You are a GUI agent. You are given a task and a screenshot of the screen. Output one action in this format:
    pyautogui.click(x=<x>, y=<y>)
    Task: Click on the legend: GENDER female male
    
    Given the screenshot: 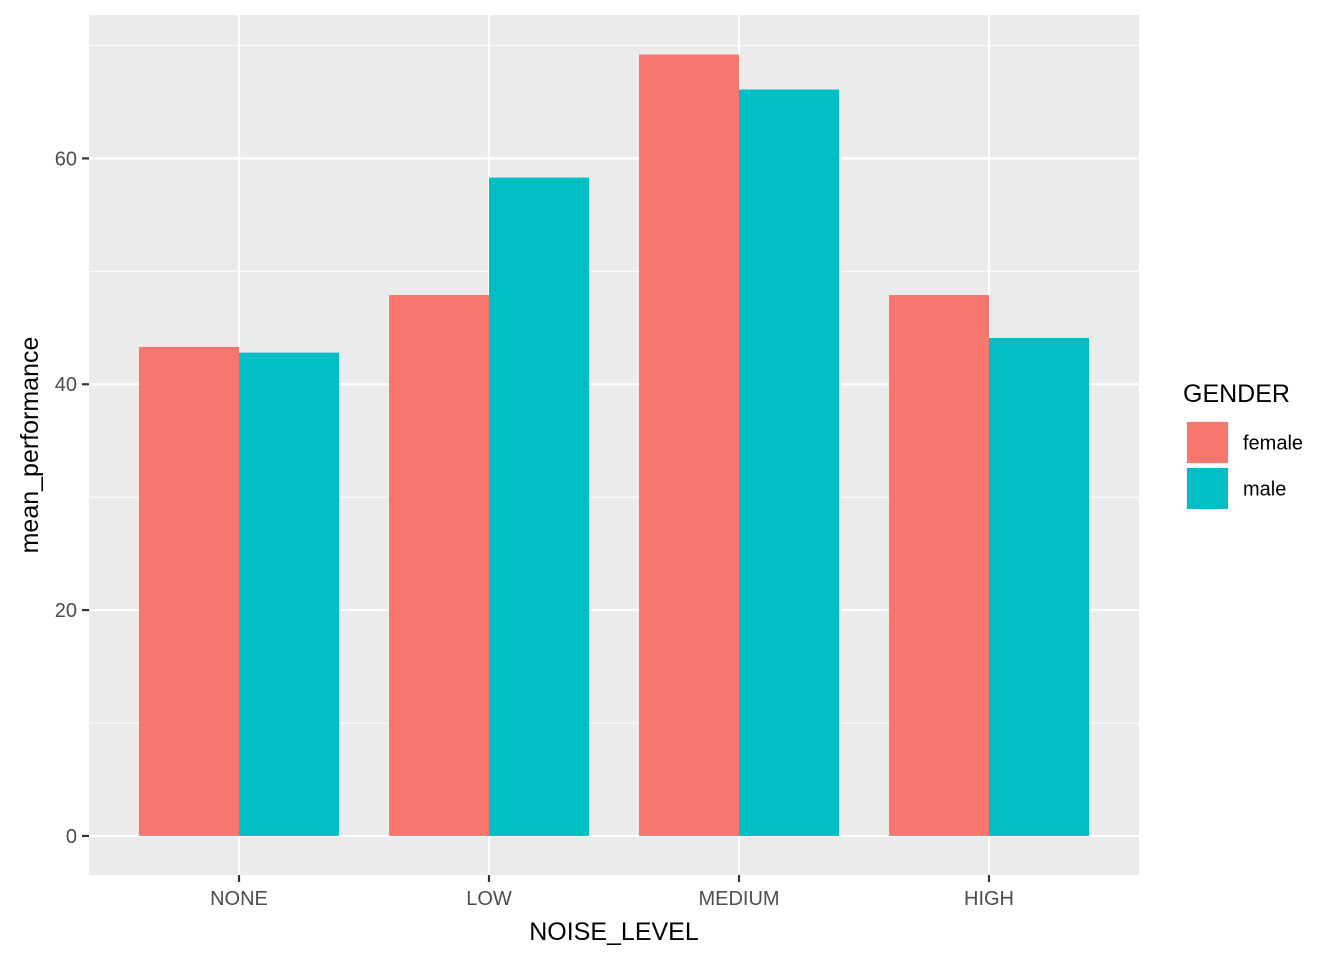 What is the action you would take?
    pyautogui.click(x=1243, y=445)
    